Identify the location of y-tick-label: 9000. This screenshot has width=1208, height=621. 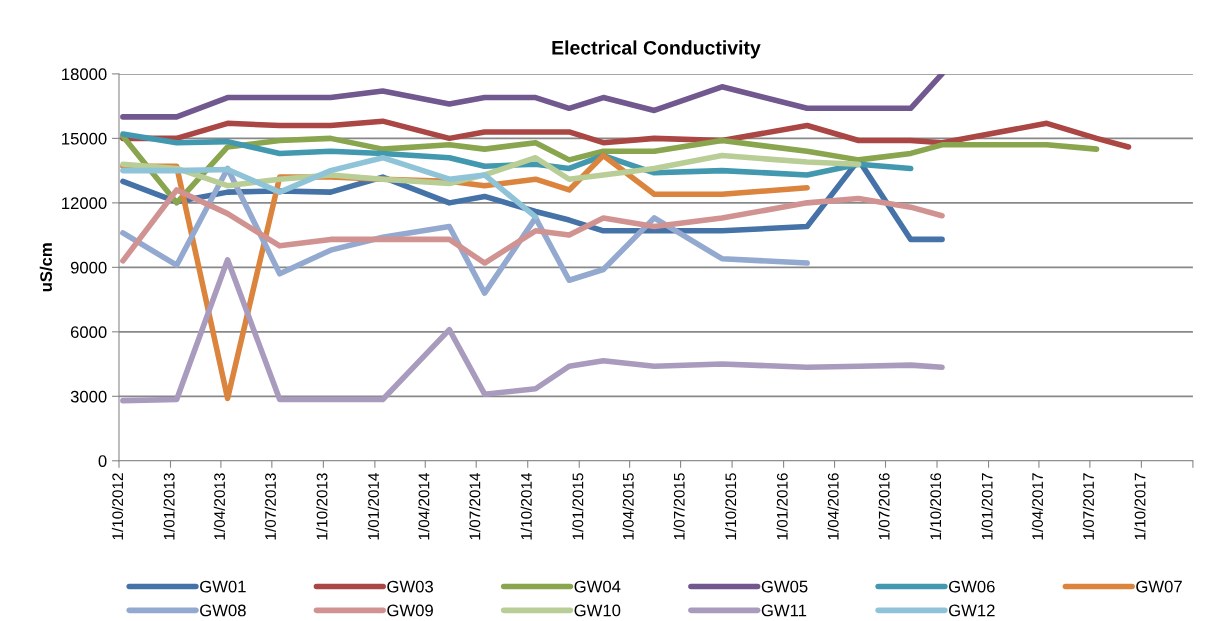
(88, 267).